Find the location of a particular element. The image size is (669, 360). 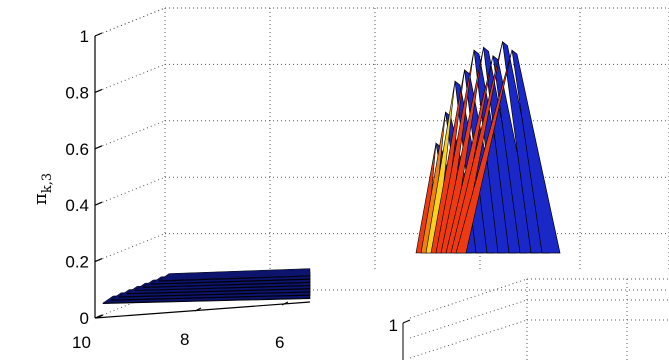

z-axis-label-symbol: π is located at coordinates (40, 199).